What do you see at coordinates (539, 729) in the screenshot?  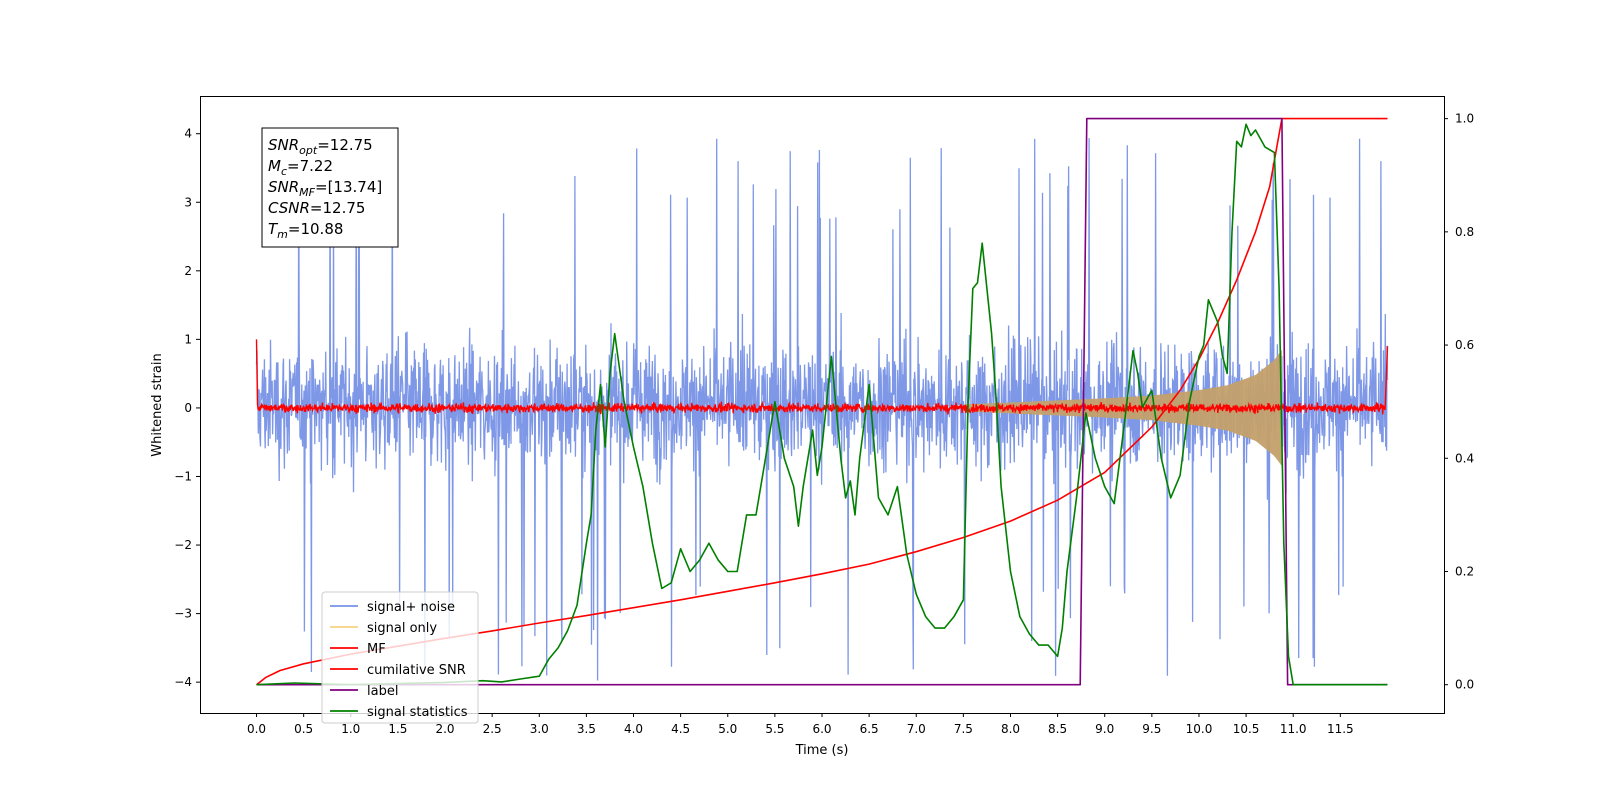 I see `x-tick-label: 3.0` at bounding box center [539, 729].